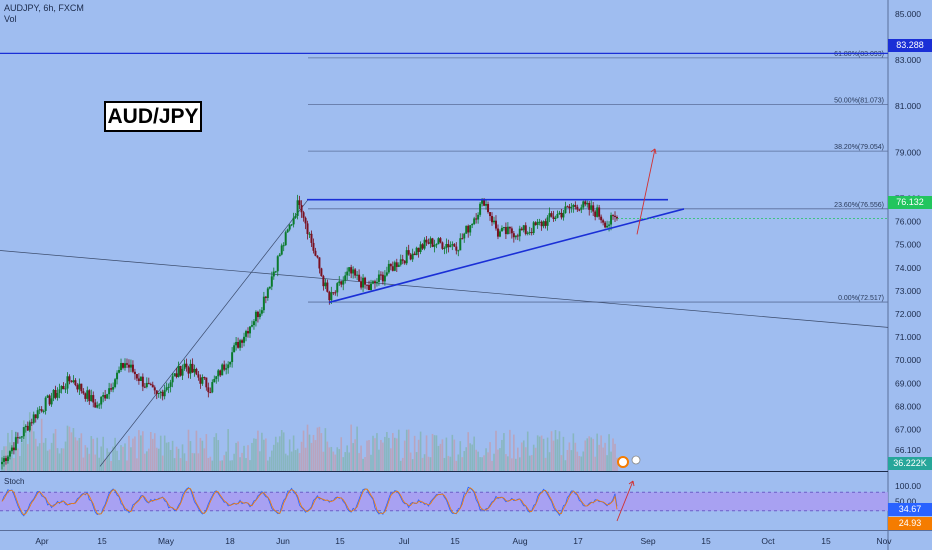 This screenshot has width=932, height=550. What do you see at coordinates (166, 541) in the screenshot?
I see `x-tick-label: May` at bounding box center [166, 541].